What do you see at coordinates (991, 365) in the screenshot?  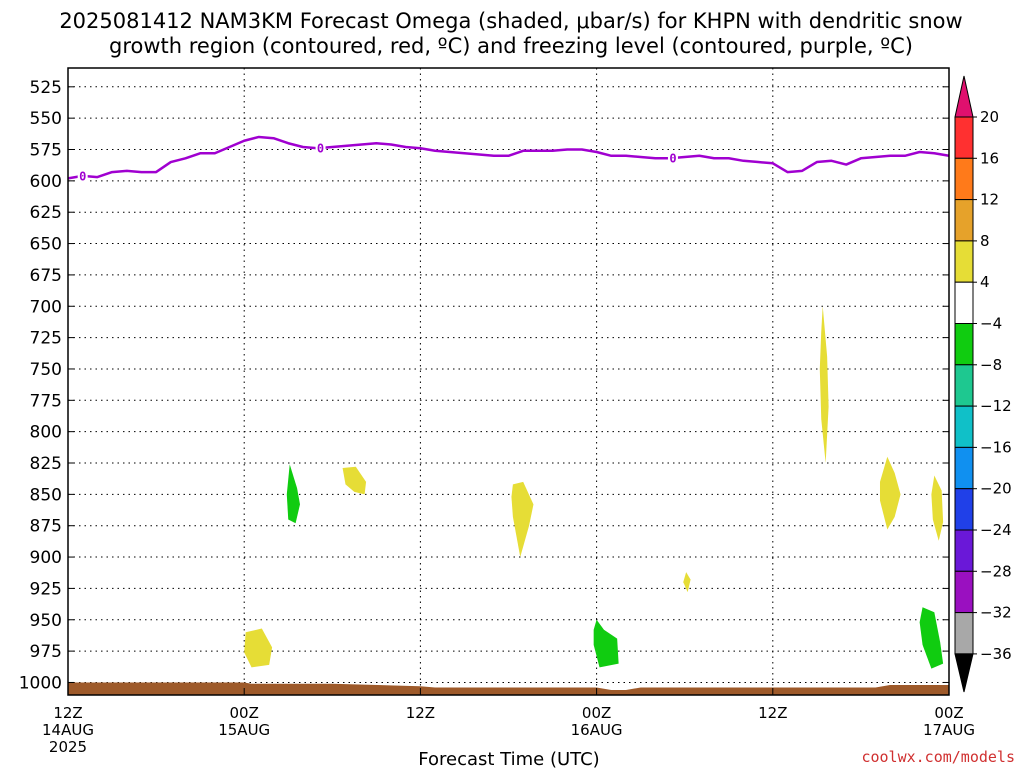 I see `colorbar-label: −8` at bounding box center [991, 365].